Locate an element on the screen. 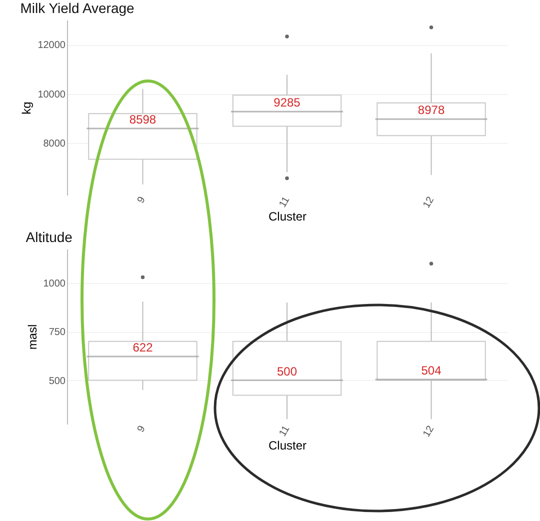 This screenshot has height=521, width=540. text: 504 is located at coordinates (431, 370).